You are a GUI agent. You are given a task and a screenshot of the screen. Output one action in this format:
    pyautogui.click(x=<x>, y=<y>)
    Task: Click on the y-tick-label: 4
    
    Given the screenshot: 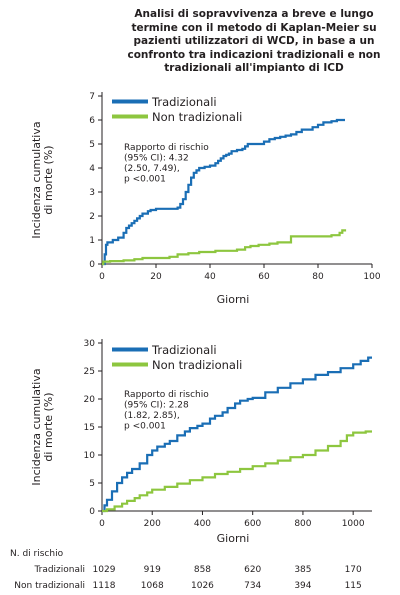 What is the action you would take?
    pyautogui.click(x=92, y=169)
    